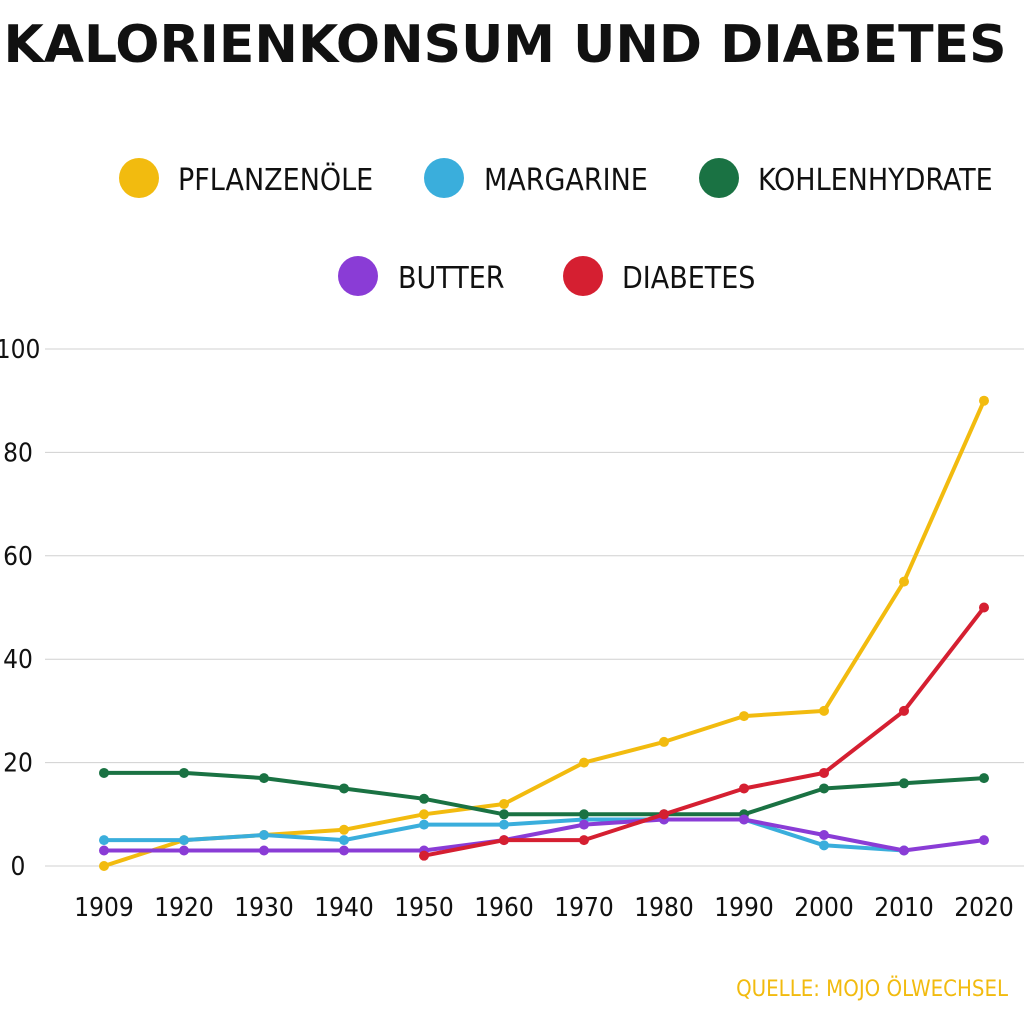 The width and height of the screenshot is (1024, 1024). What do you see at coordinates (424, 824) in the screenshot?
I see `data-point-margarine-1950` at bounding box center [424, 824].